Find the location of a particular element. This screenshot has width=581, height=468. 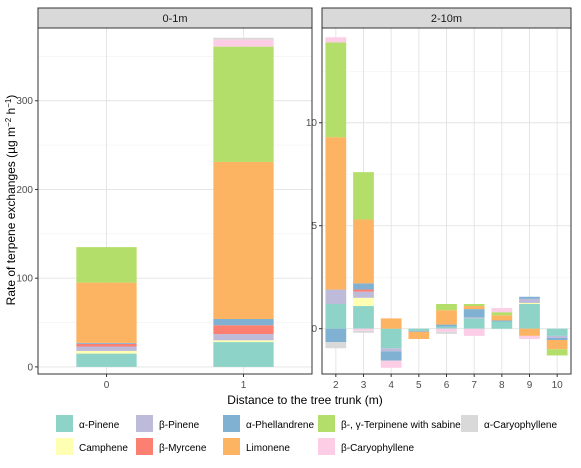

legend-label-aphell: α-Phellandrene is located at coordinates (280, 425).